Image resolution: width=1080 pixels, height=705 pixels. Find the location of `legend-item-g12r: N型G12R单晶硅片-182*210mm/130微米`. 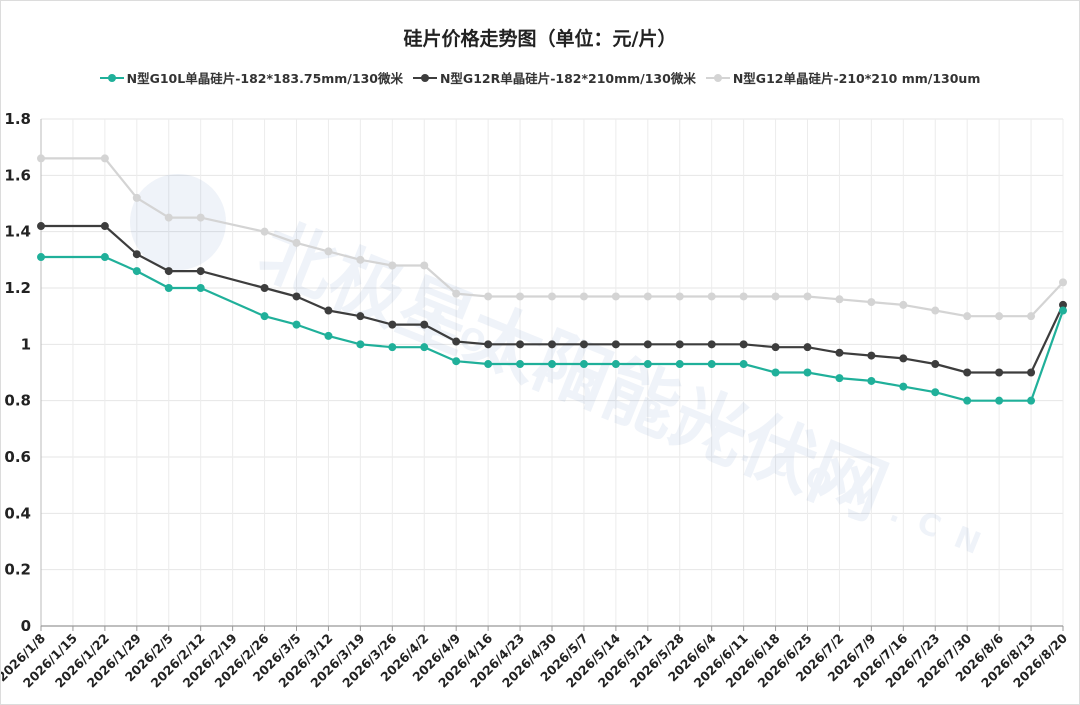

legend-item-g12r: N型G12R单晶硅片-182*210mm/130微米 is located at coordinates (554, 77).